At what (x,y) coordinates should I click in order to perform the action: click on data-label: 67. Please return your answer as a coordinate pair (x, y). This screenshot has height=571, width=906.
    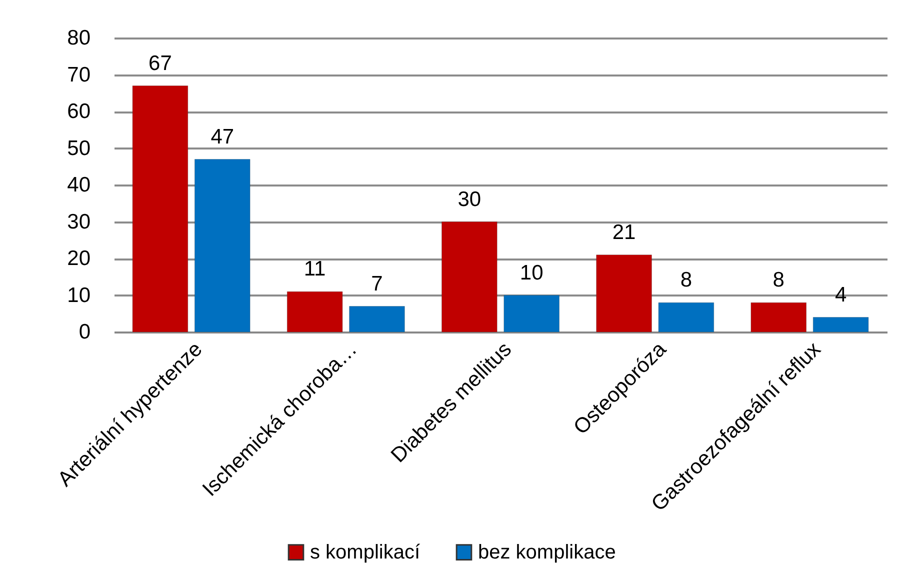
    Looking at the image, I should click on (160, 63).